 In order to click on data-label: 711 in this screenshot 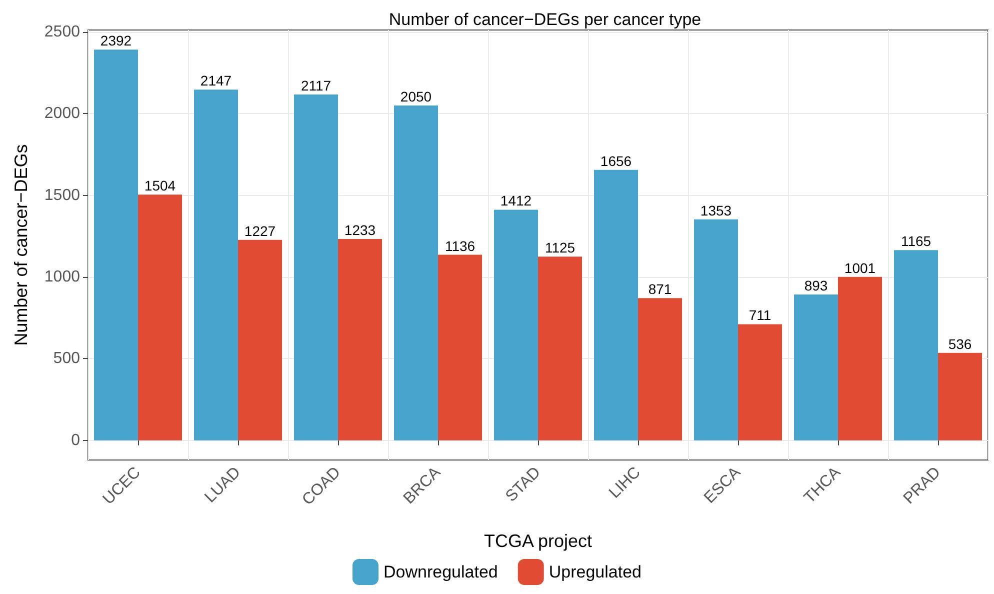, I will do `click(760, 315)`.